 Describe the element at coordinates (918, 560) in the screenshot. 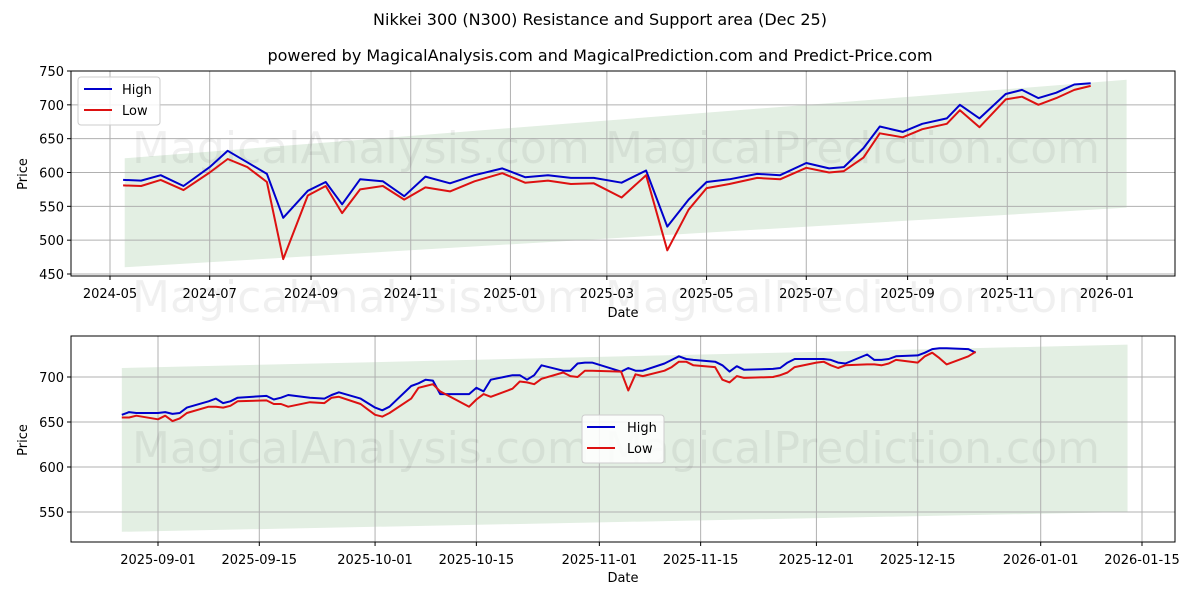

I see `x-tick-label: 2025-12-15` at that location.